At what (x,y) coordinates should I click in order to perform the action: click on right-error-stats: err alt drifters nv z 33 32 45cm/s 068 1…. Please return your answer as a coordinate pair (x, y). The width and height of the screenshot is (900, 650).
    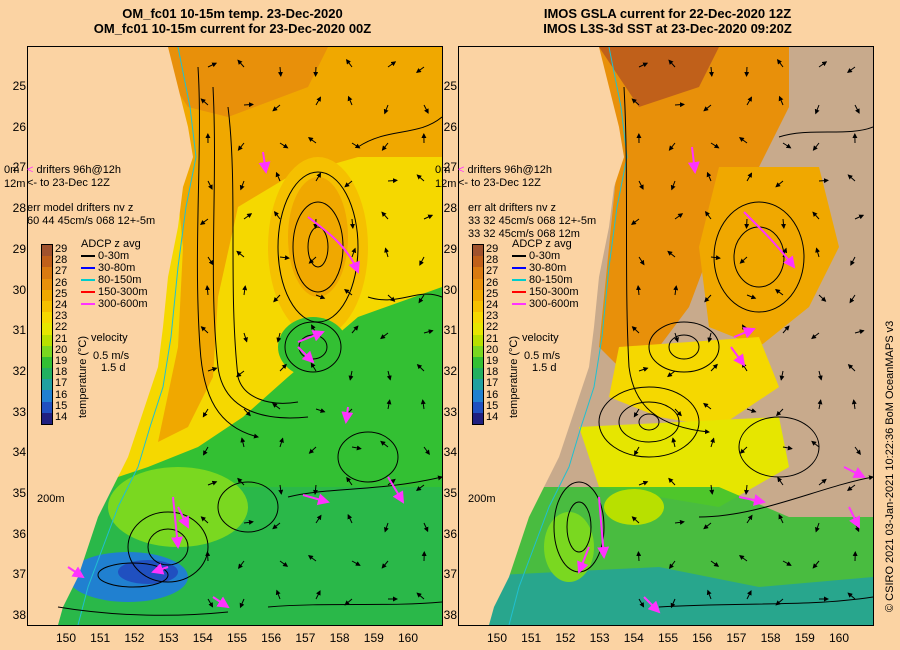
    Looking at the image, I should click on (532, 221).